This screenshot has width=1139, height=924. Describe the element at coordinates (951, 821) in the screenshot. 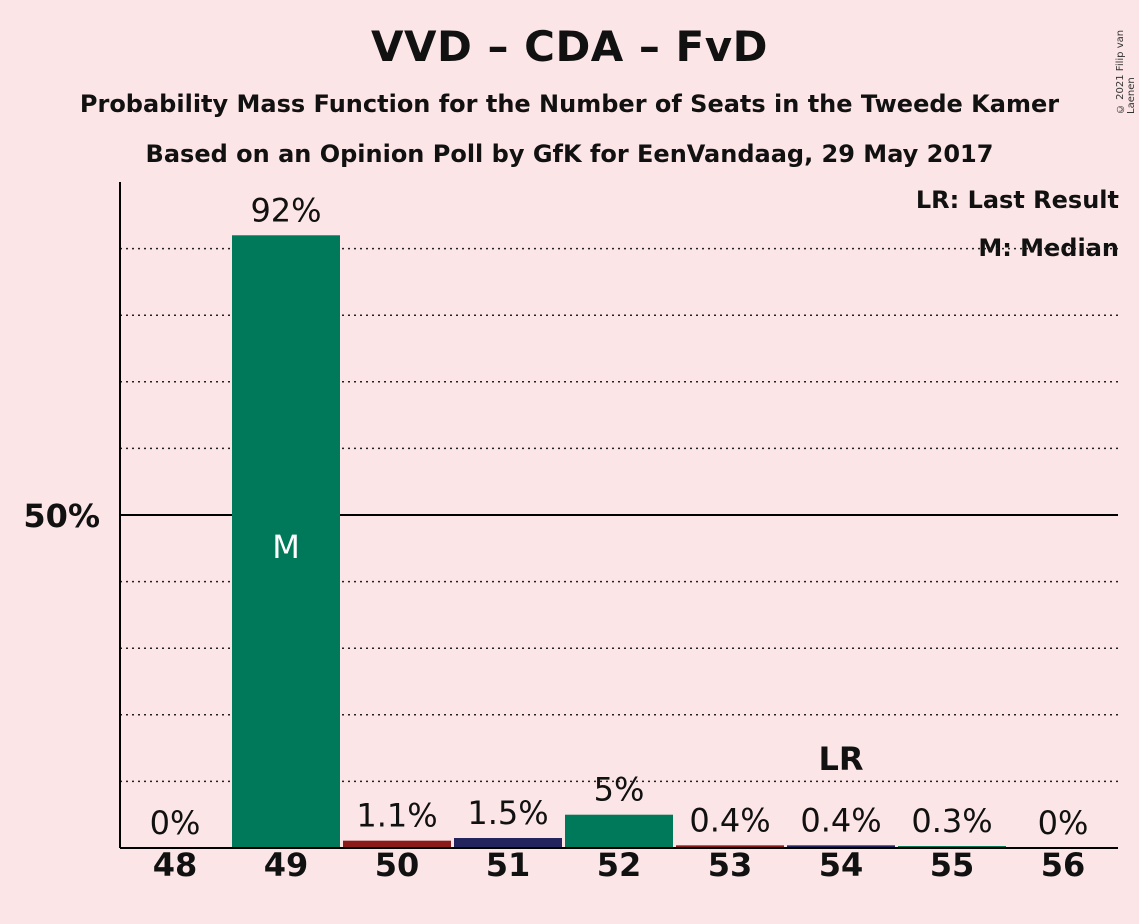

I see `data-label-55: 0.3%` at that location.